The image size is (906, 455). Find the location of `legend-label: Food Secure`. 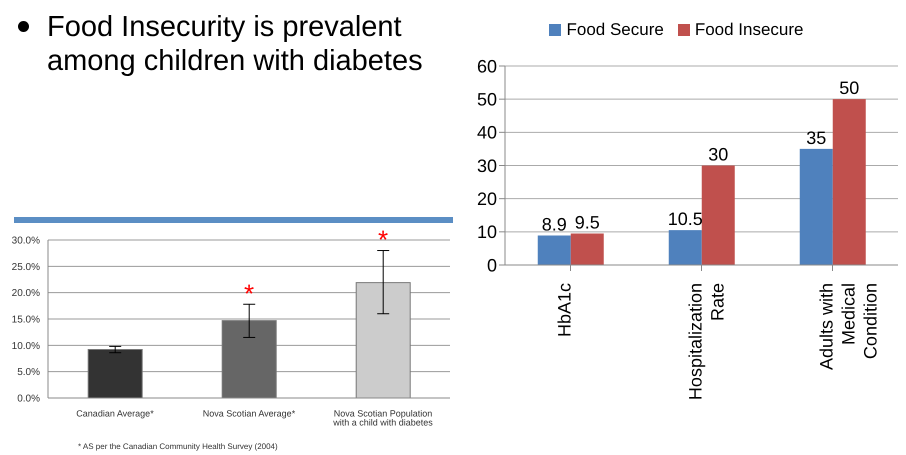

legend-label: Food Secure is located at coordinates (614, 30).